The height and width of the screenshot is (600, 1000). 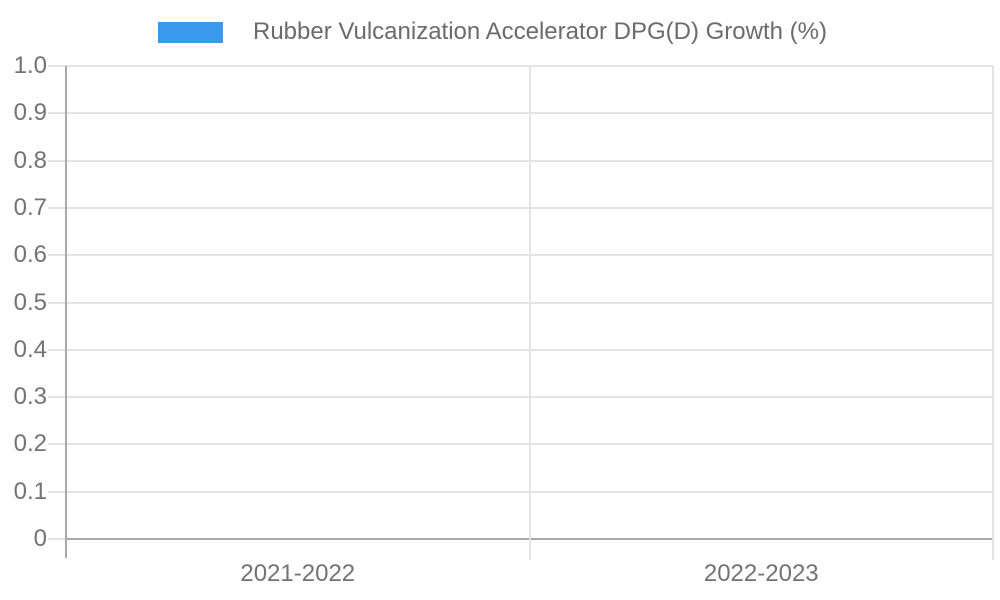 What do you see at coordinates (66, 312) in the screenshot?
I see `y-axis-line` at bounding box center [66, 312].